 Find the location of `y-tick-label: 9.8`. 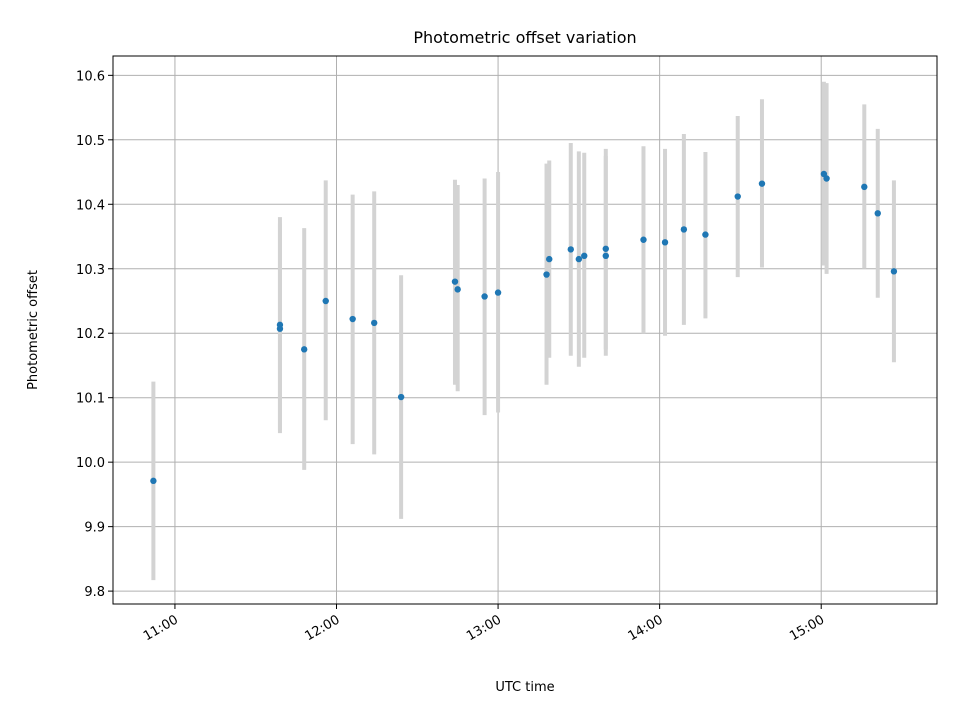

y-tick-label: 9.8 is located at coordinates (94, 592).